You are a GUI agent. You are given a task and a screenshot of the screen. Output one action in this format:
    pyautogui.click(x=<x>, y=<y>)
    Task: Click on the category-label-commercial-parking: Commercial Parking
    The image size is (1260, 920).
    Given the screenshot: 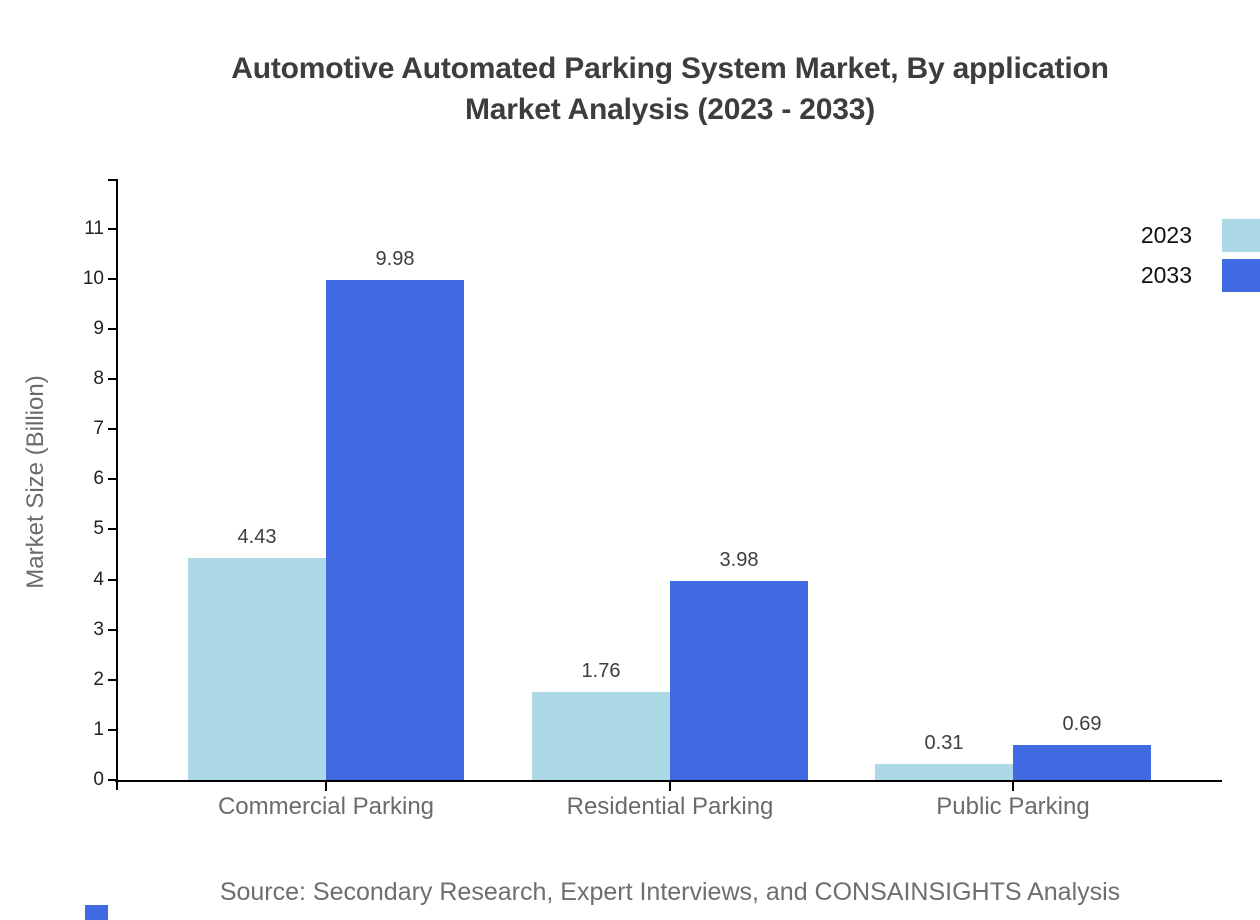 What is the action you would take?
    pyautogui.click(x=326, y=806)
    